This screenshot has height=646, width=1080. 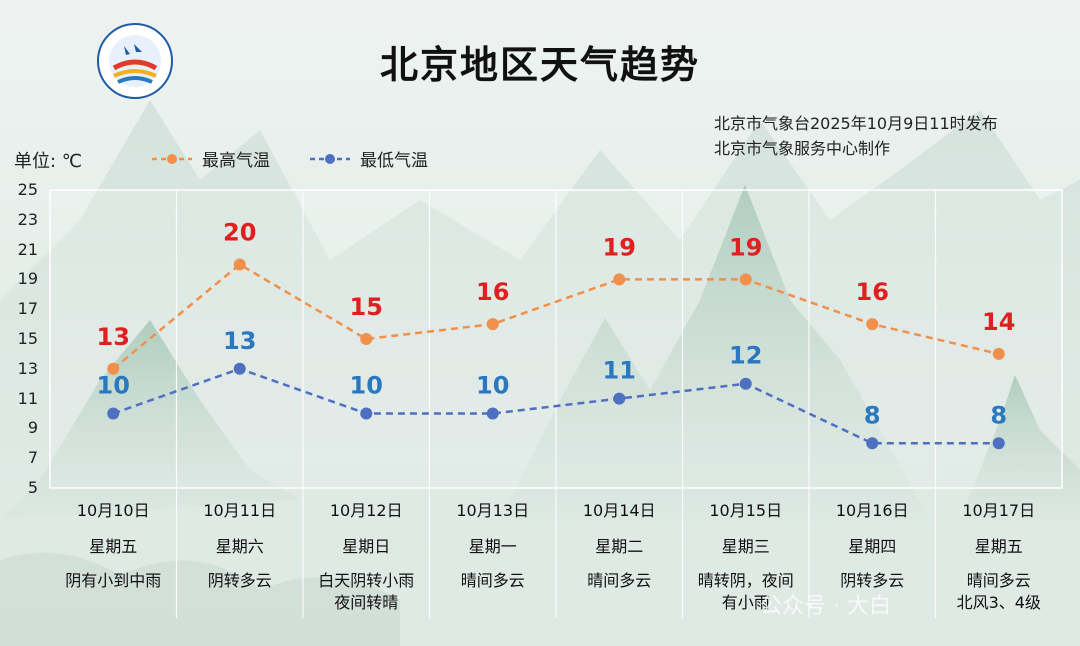 I want to click on weekday-label: 星期三, so click(x=745, y=546).